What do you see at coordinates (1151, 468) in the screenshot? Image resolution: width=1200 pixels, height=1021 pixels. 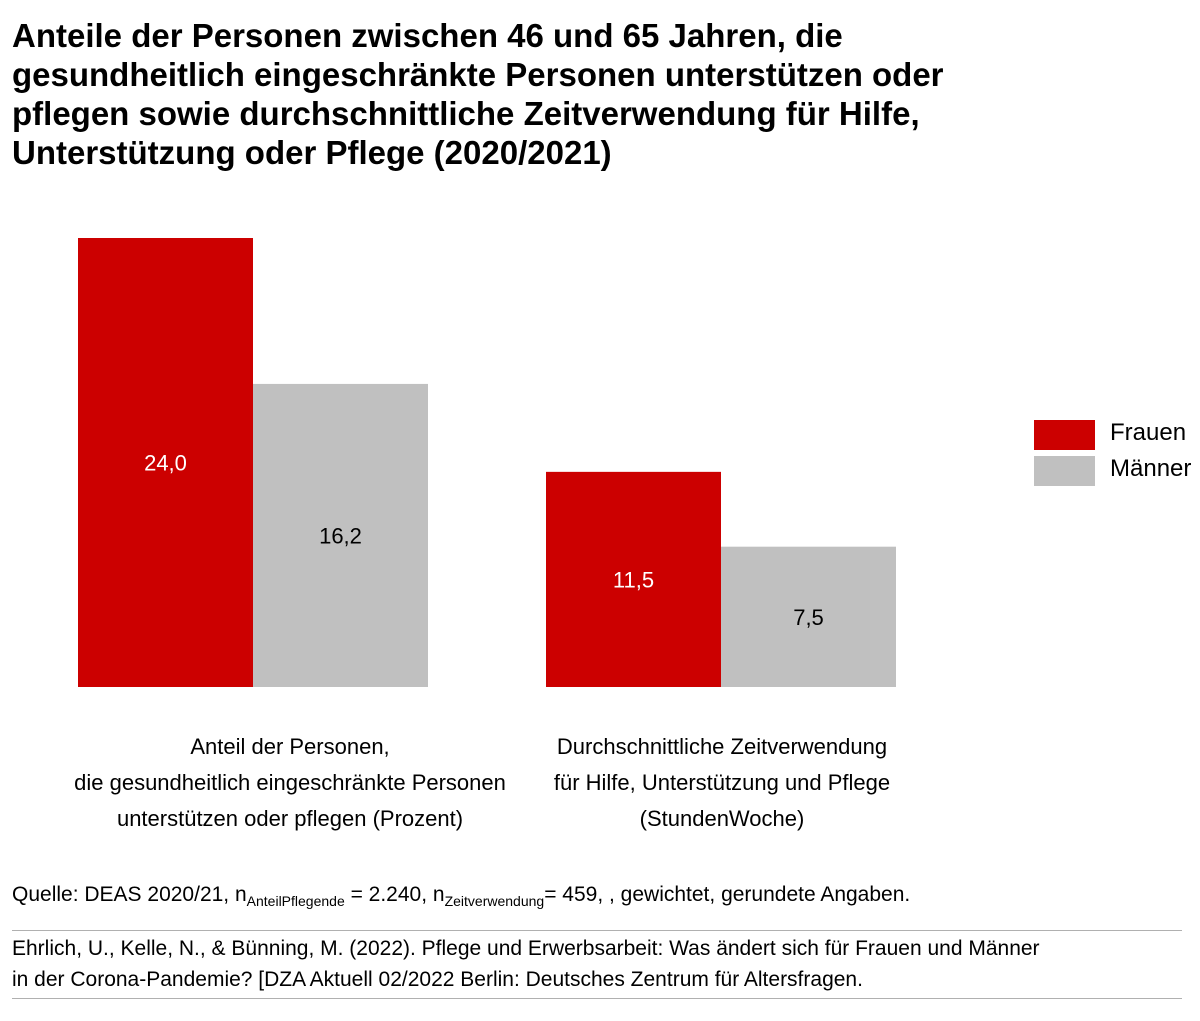 I see `legend-label-maenner: Männer` at bounding box center [1151, 468].